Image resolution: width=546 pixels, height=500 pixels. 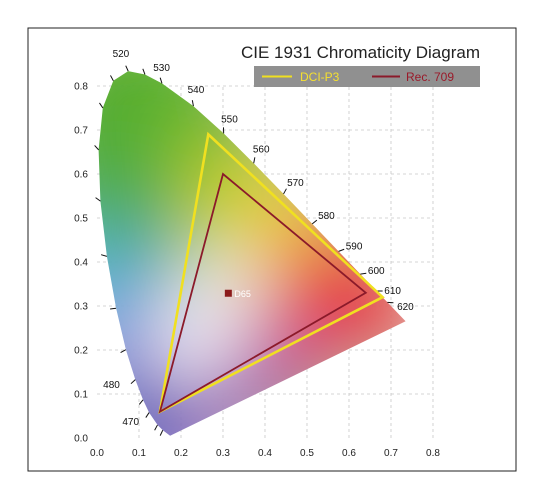 I want to click on y-tick-label: 0.1, so click(x=81, y=395).